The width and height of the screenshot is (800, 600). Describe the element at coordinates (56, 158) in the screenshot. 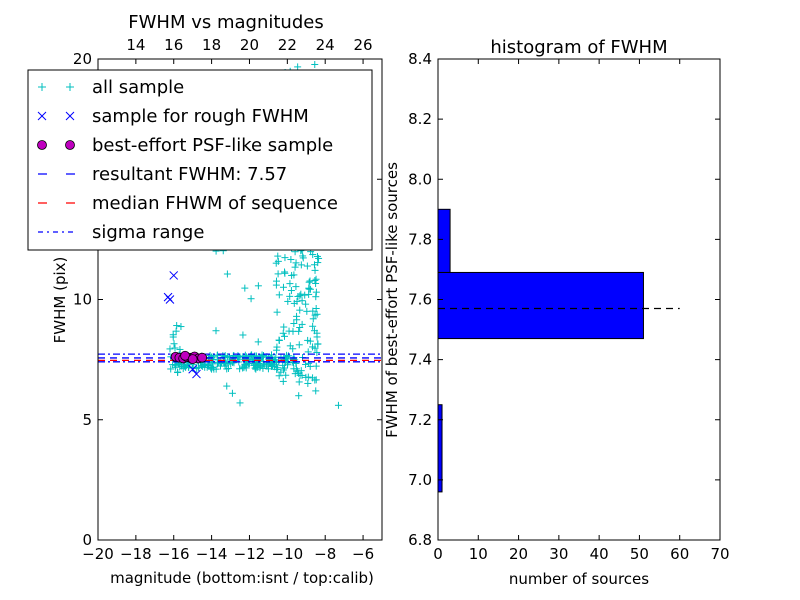

I see `legend-markers` at that location.